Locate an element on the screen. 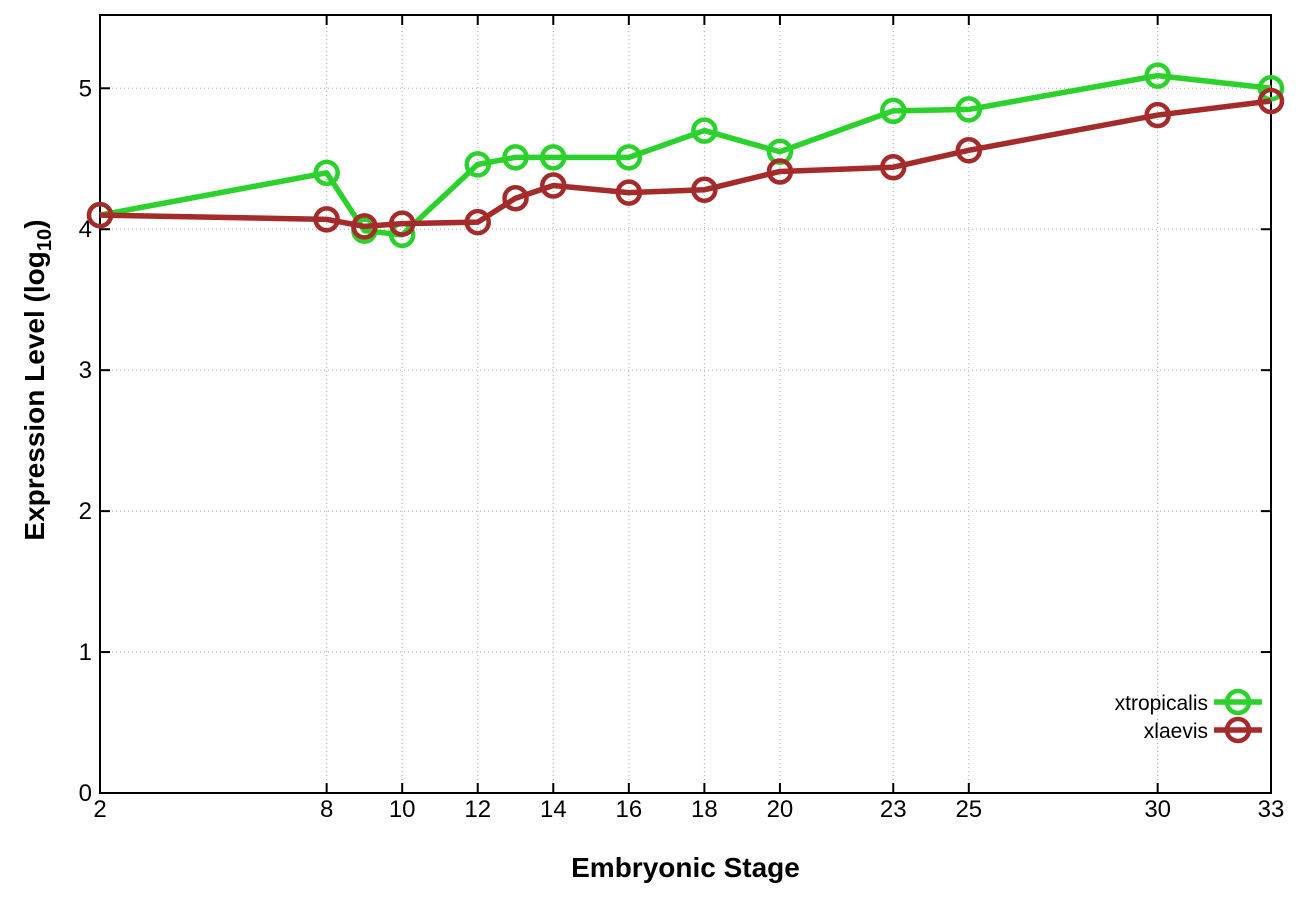 The image size is (1296, 907). legend-label-xlaevis: xlaevis is located at coordinates (1176, 731).